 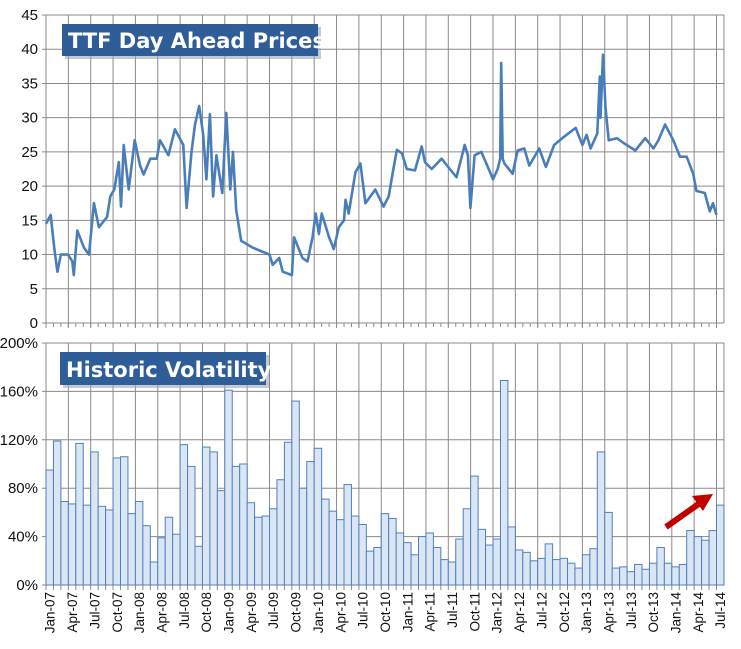 What do you see at coordinates (19, 343) in the screenshot?
I see `volatility-y-tick-label: 200%` at bounding box center [19, 343].